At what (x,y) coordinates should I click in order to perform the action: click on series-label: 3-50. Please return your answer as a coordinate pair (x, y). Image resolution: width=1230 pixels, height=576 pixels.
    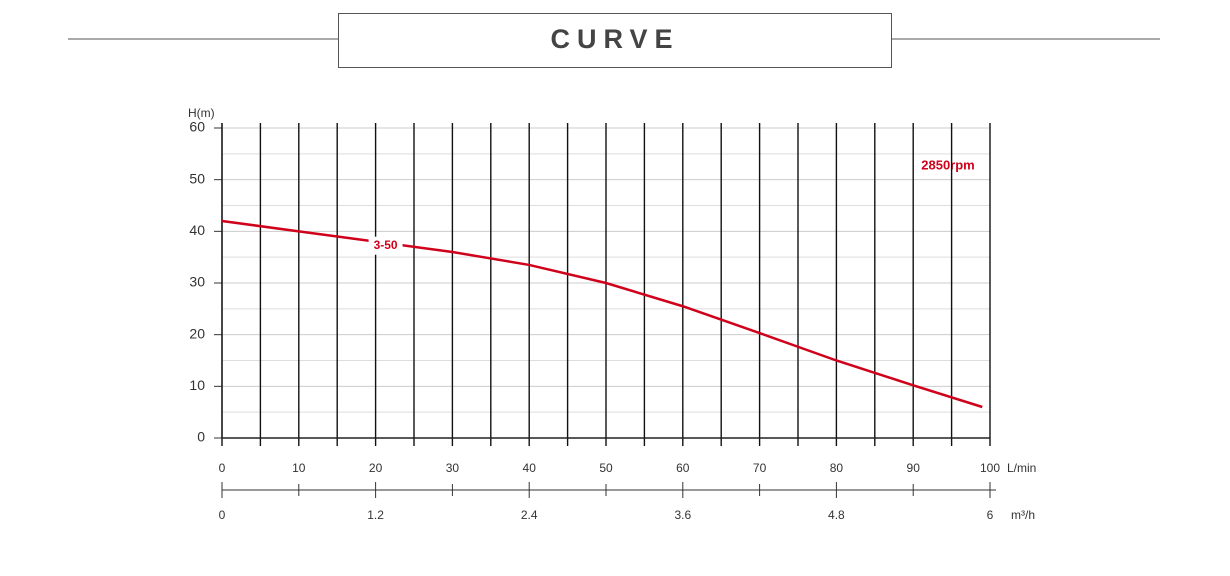
    Looking at the image, I should click on (386, 245).